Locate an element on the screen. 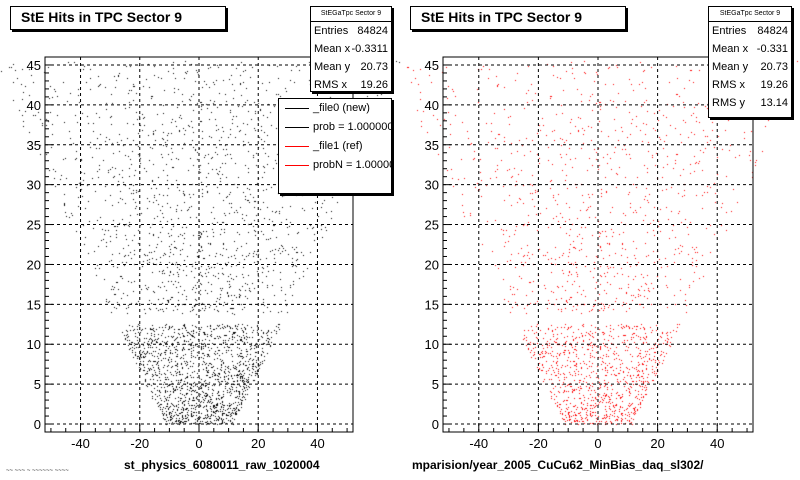 This screenshot has width=800, height=480. legend-entry: _file0 (new) is located at coordinates (335, 108).